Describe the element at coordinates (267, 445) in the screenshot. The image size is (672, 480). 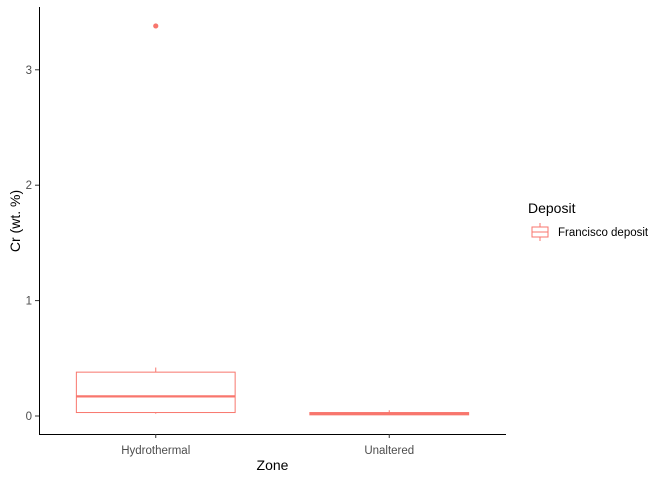
I see `x-ticks: Hydrothermal Unaltered` at that location.